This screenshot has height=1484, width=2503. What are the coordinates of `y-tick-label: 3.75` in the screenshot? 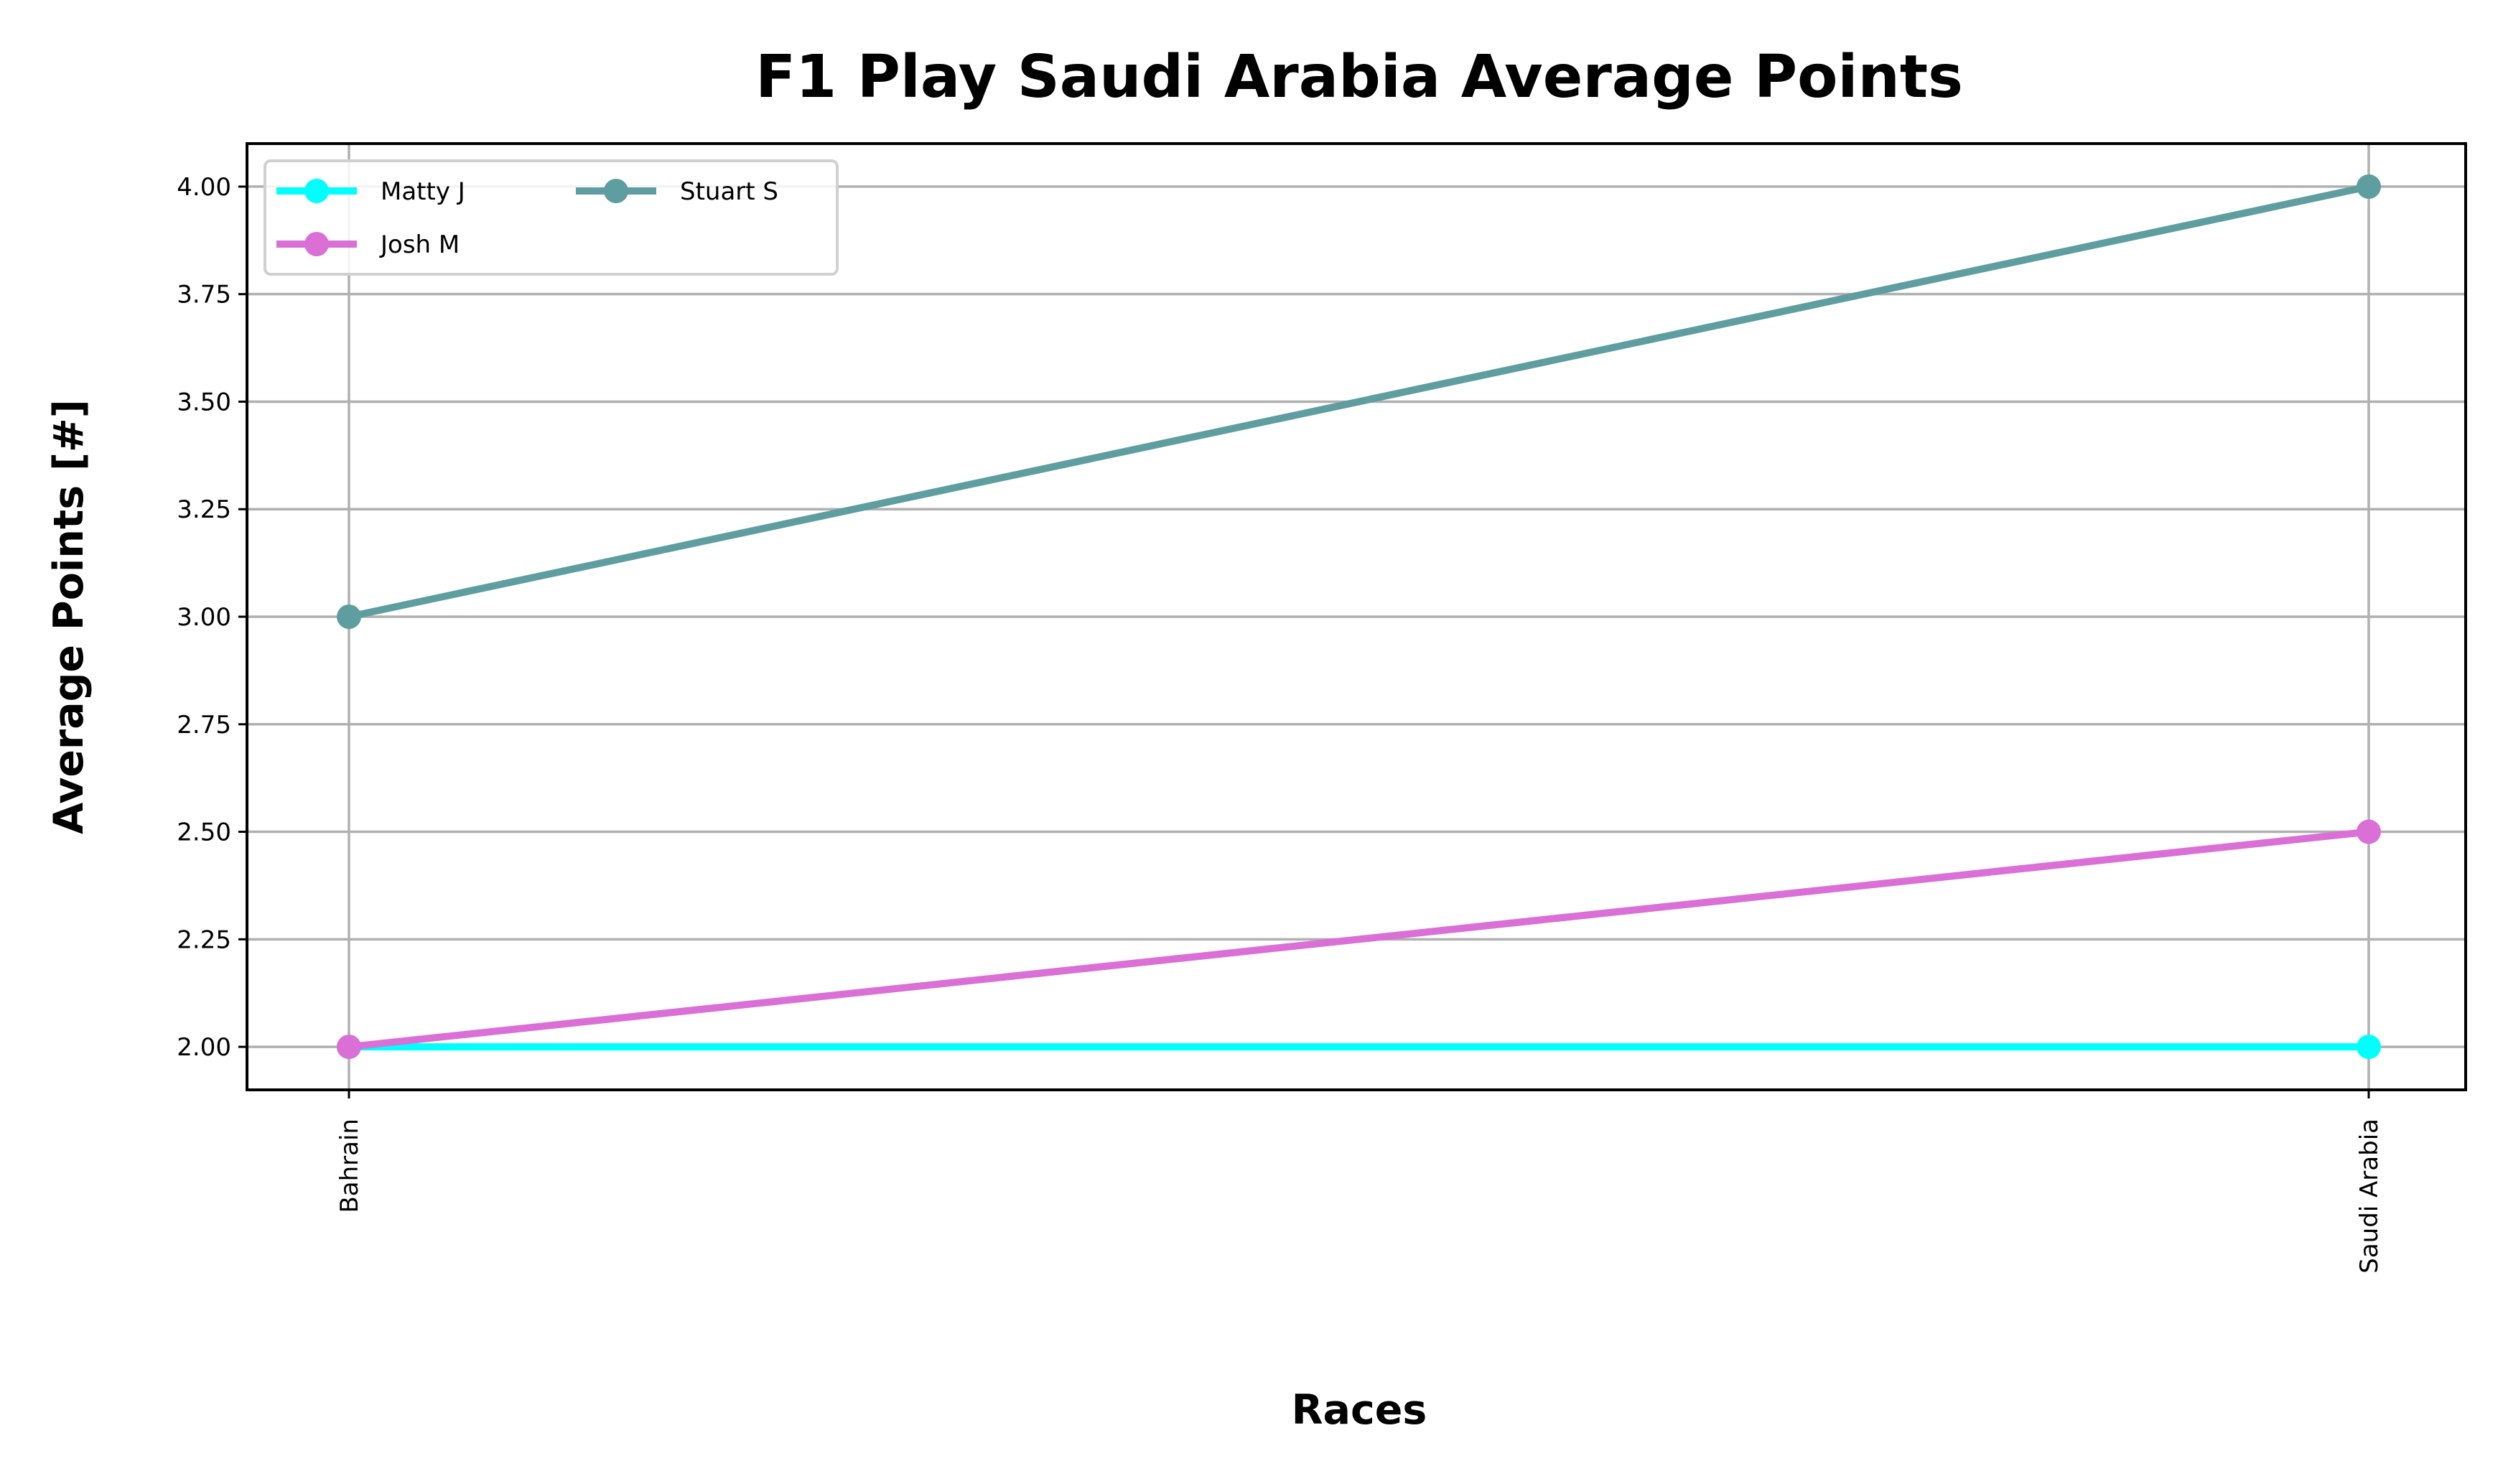 It's located at (204, 295).